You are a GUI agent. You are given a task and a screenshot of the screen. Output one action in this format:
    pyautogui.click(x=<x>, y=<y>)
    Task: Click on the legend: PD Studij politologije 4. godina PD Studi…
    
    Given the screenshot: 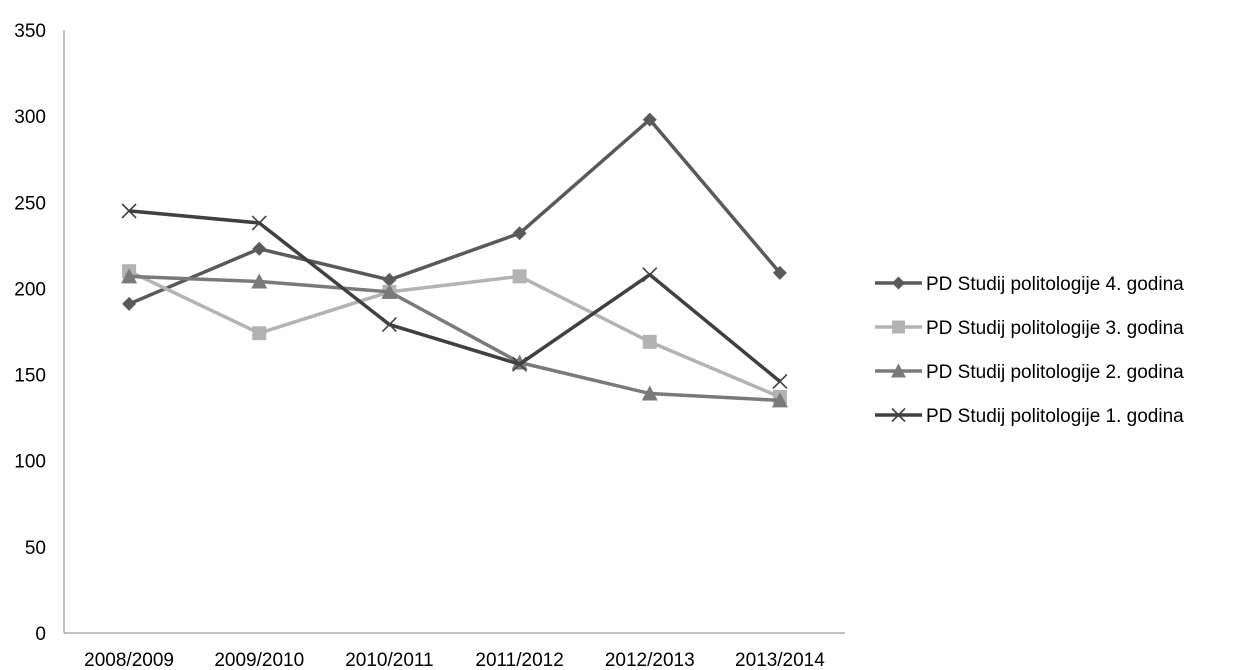 What is the action you would take?
    pyautogui.click(x=1029, y=350)
    